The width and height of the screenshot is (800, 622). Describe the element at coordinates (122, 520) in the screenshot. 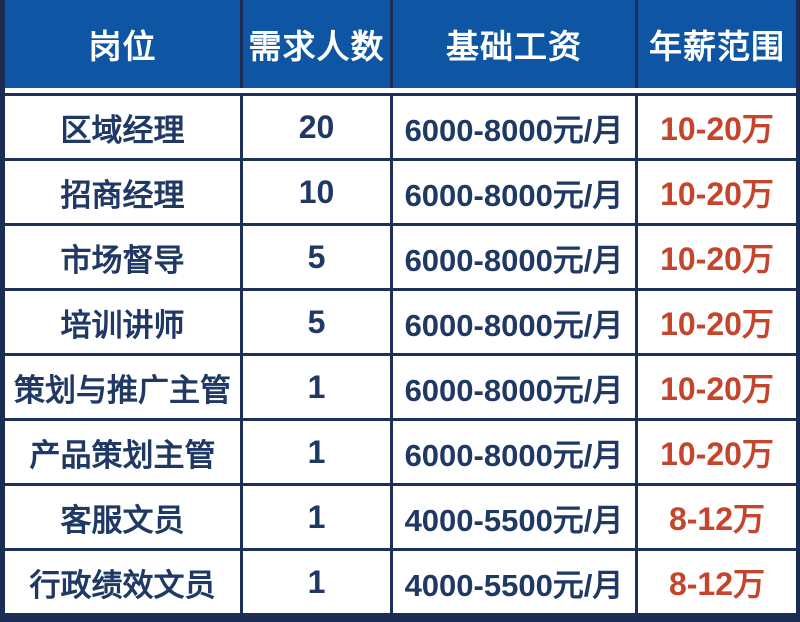

I see `position-cell: 客服文员` at that location.